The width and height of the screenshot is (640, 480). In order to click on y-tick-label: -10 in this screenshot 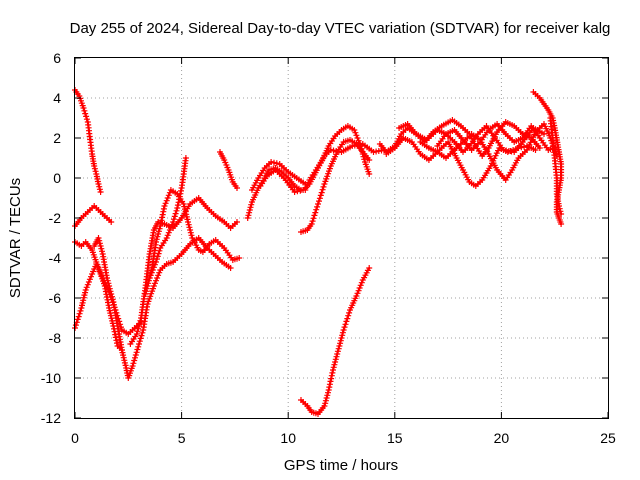, I will do `click(51, 378)`.